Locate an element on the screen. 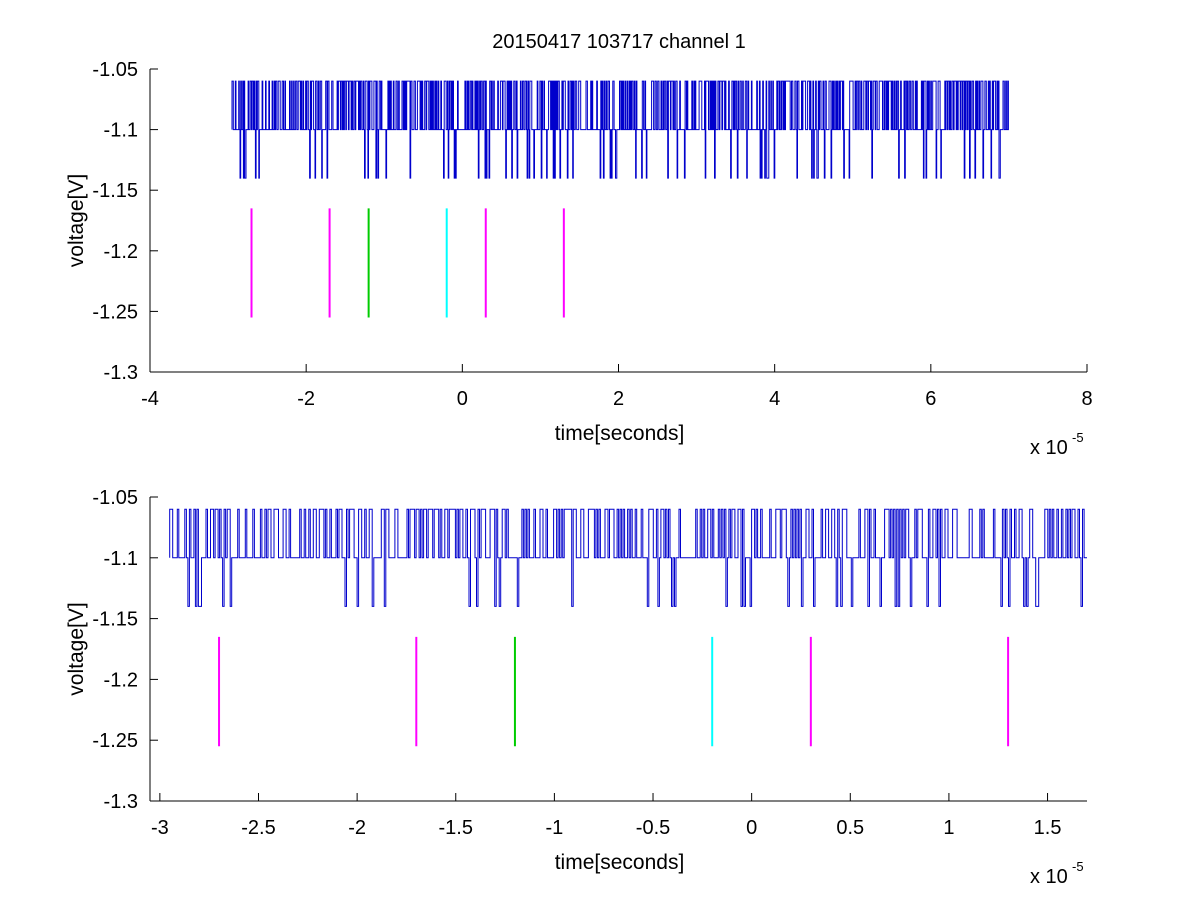  figure-title: 20150417 103717 channel 1 is located at coordinates (619, 42).